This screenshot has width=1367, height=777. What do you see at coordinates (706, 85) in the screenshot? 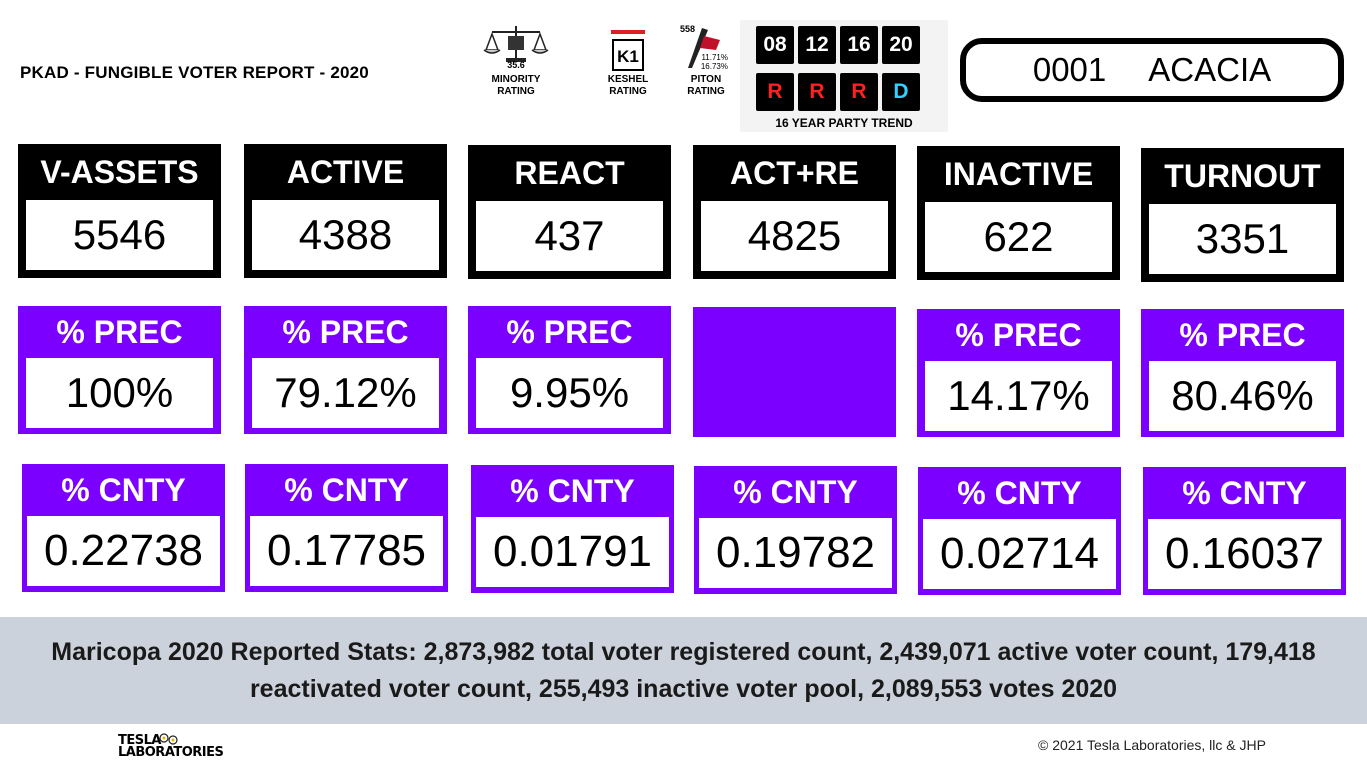
I see `piton-rating-label: PITON RATING` at bounding box center [706, 85].